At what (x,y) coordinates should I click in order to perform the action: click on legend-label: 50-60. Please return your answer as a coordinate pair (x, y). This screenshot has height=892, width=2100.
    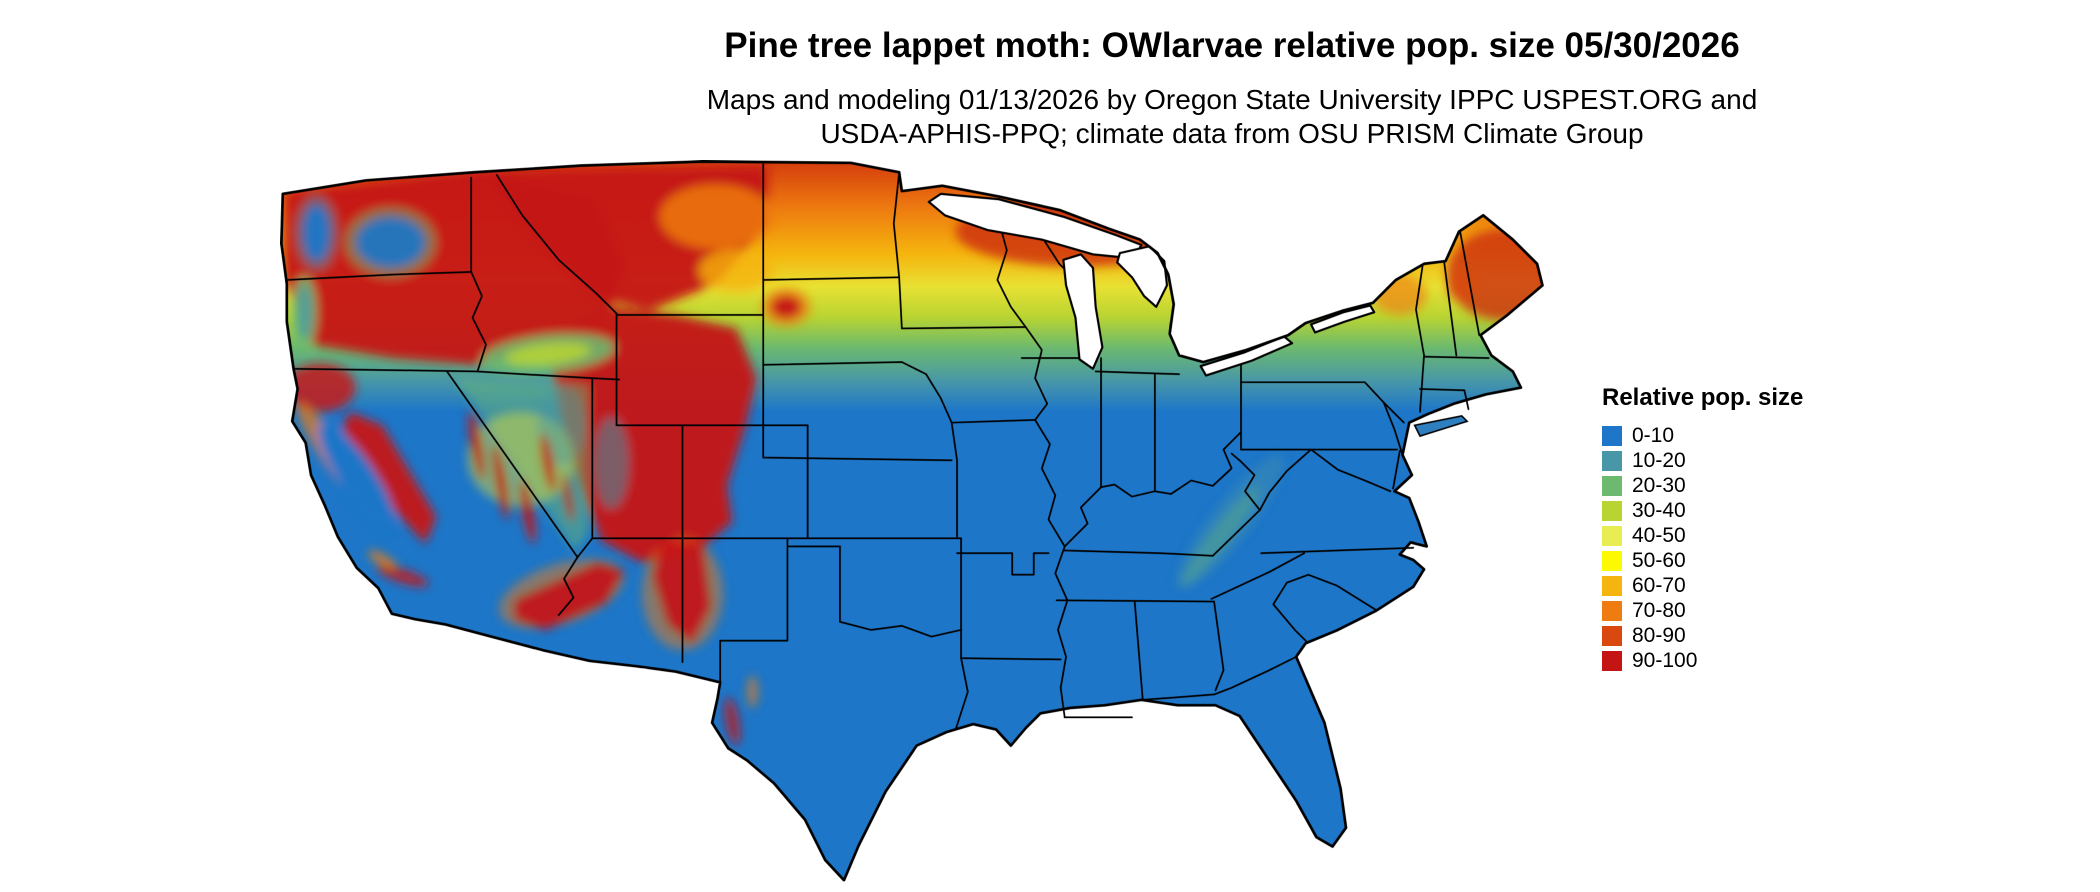
    Looking at the image, I should click on (1659, 560).